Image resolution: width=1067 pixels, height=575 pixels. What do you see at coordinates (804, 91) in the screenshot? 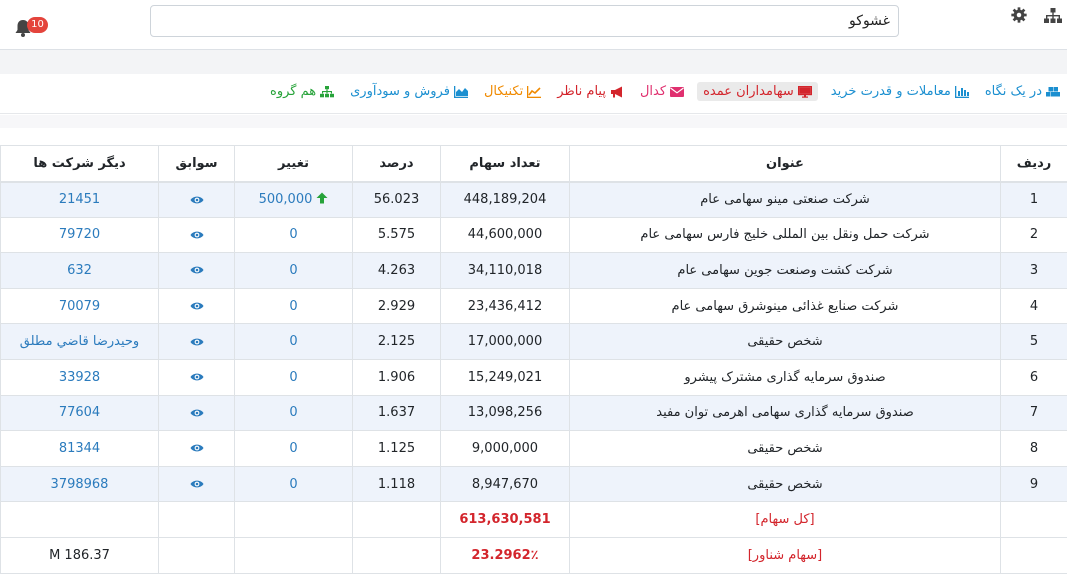
I see `desktop-icon` at bounding box center [804, 91].